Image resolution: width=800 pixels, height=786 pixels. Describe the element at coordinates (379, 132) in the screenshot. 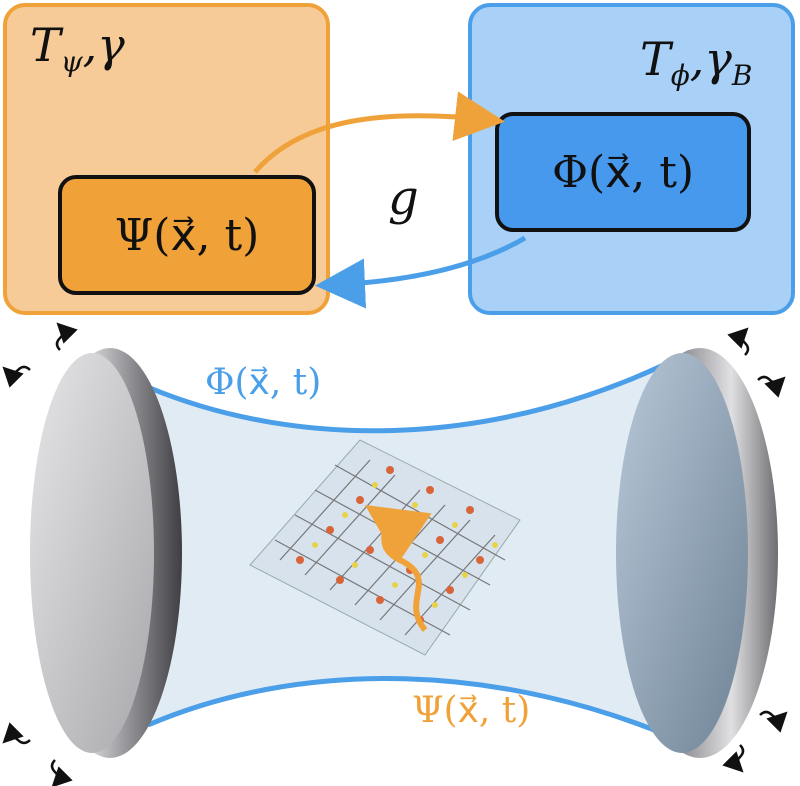

I see `coupling-arrow-orange` at that location.